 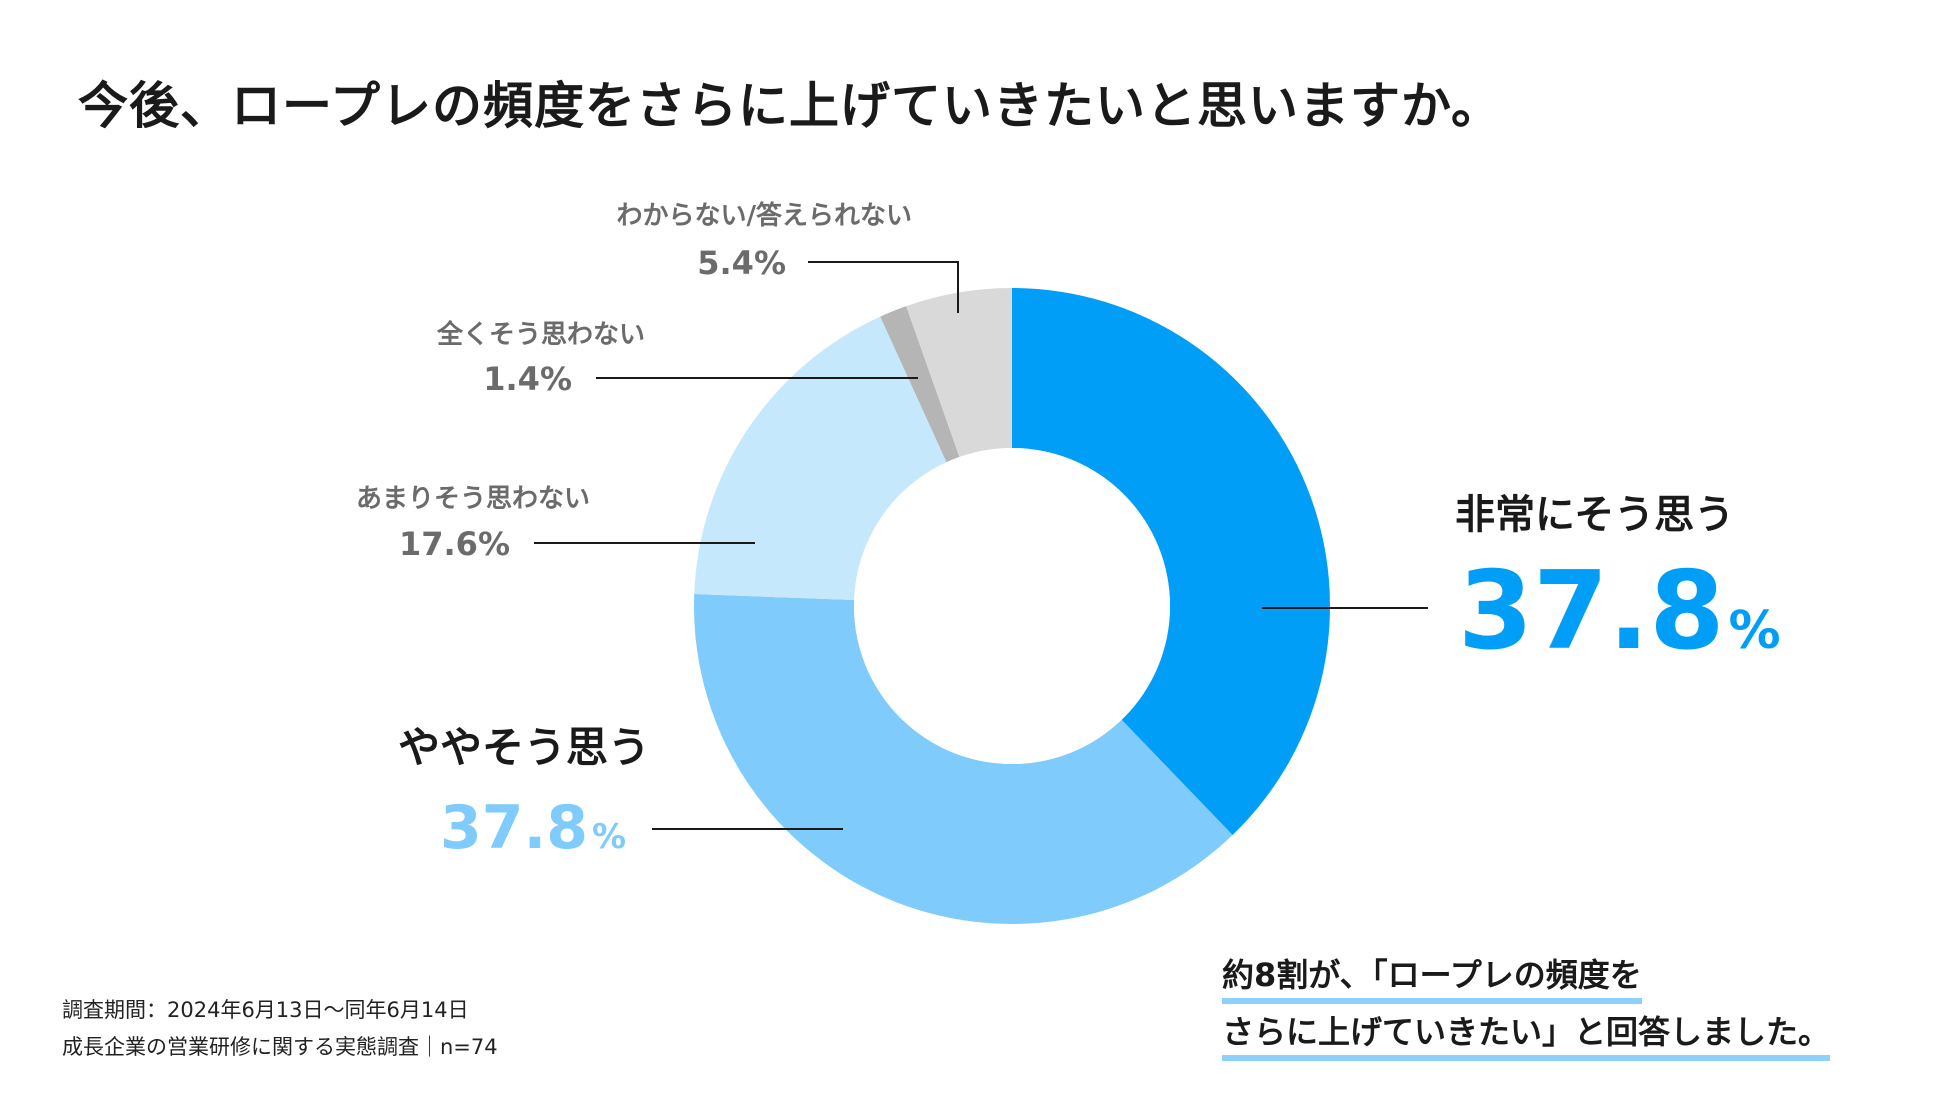 What do you see at coordinates (454, 544) in the screenshot?
I see `slice-value: 17.6%` at bounding box center [454, 544].